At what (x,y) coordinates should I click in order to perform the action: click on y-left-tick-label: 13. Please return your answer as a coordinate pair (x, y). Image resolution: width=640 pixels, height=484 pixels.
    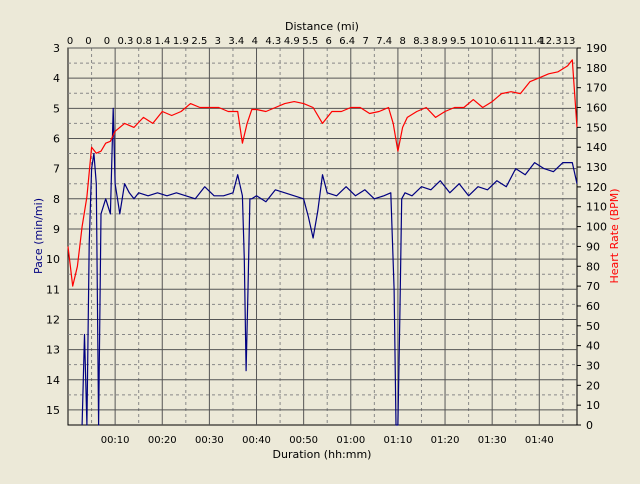
    Looking at the image, I should click on (53, 350).